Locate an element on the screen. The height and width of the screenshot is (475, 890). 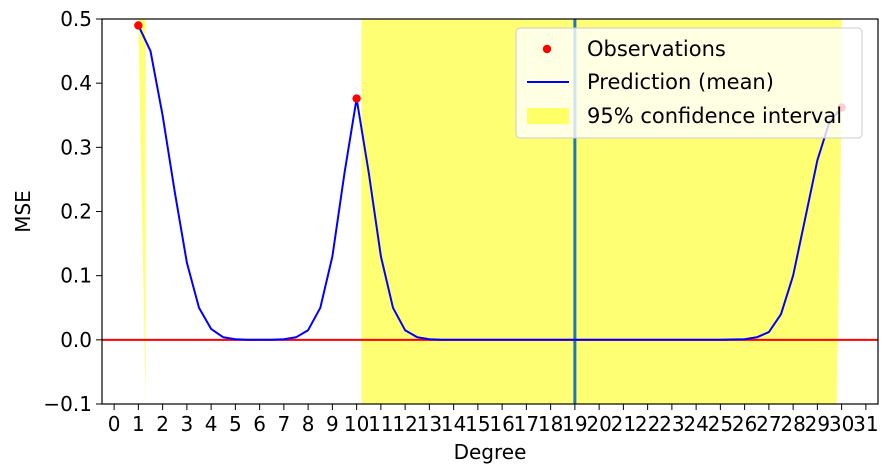
x-tick-label: 3 is located at coordinates (187, 424).